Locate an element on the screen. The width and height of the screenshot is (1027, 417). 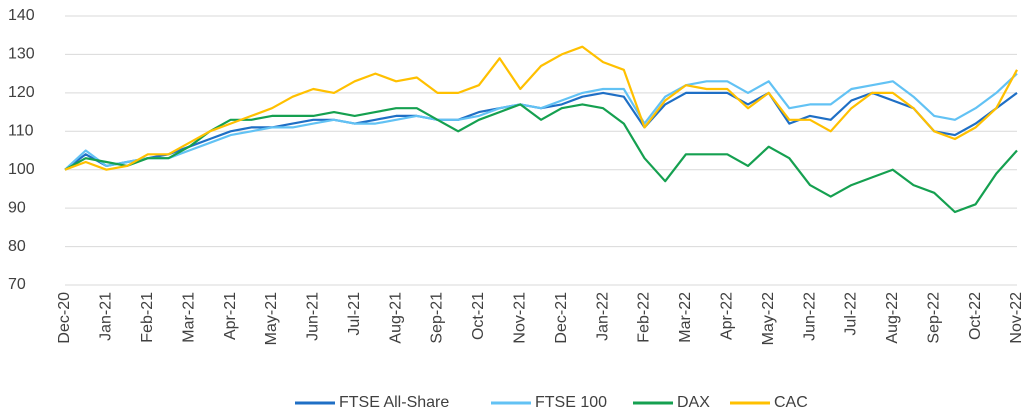
x-tick-label: Feb-21 is located at coordinates (147, 317).